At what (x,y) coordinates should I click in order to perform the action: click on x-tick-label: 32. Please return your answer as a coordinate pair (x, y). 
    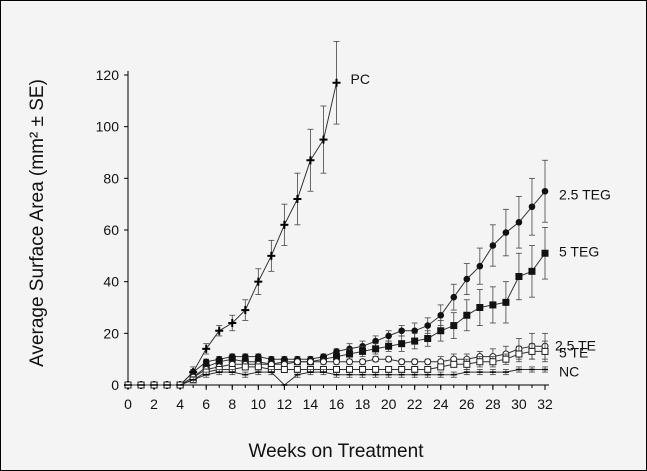
    Looking at the image, I should click on (545, 404).